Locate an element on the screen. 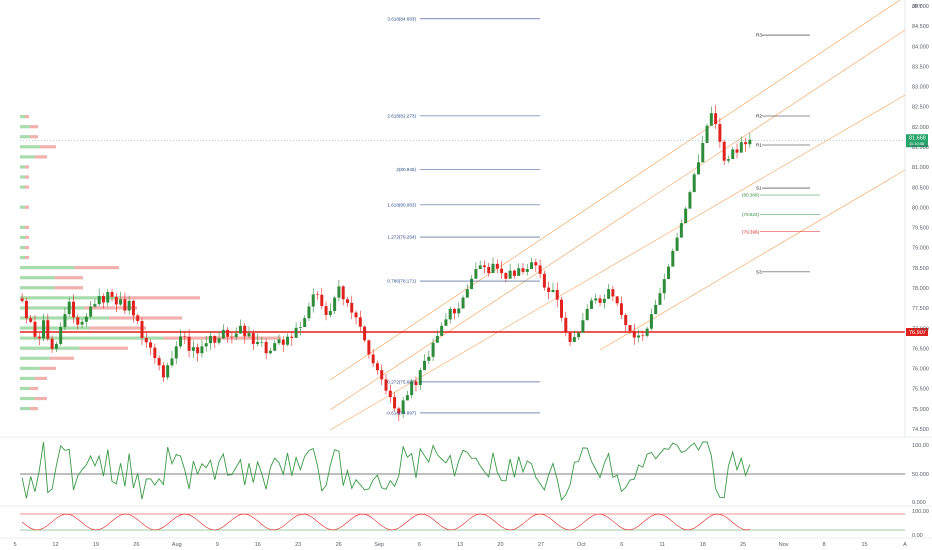 Image resolution: width=932 pixels, height=550 pixels. pivot-label: S1 is located at coordinates (759, 188).